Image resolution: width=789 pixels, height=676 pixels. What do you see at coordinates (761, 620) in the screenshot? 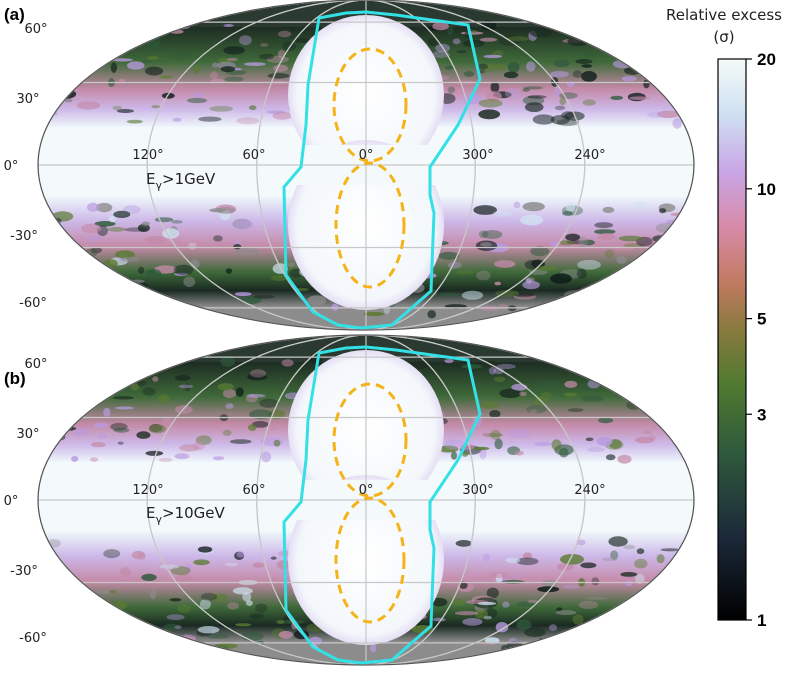
I see `colorbar-tick-label: 1` at bounding box center [761, 620].